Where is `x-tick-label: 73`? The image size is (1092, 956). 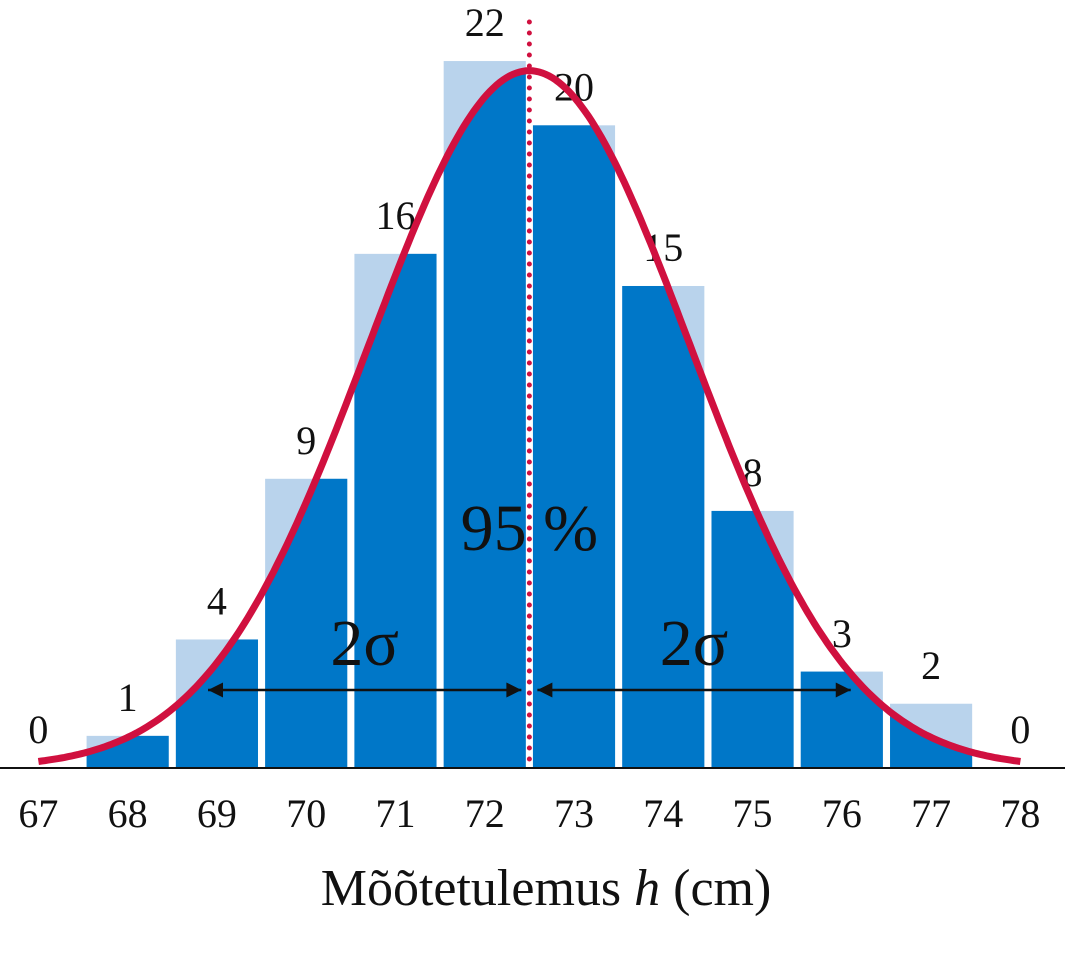 x-tick-label: 73 is located at coordinates (574, 813).